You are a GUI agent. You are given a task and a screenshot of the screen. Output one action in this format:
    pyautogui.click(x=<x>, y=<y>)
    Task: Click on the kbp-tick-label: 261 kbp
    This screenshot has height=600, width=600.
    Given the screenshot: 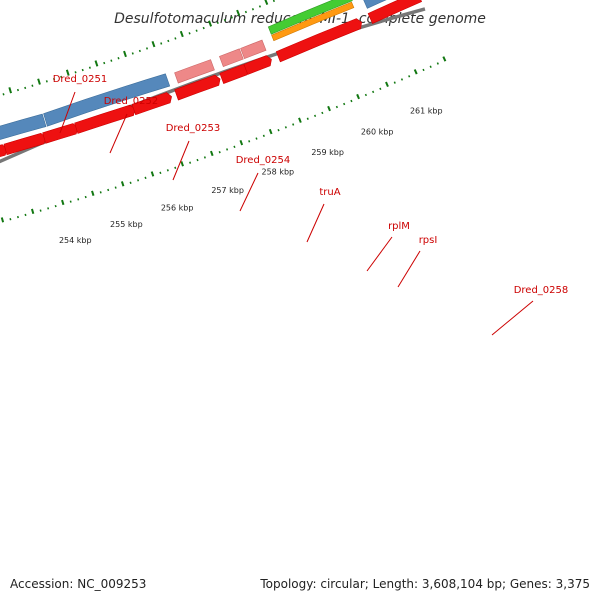 What is the action you would take?
    pyautogui.click(x=426, y=111)
    